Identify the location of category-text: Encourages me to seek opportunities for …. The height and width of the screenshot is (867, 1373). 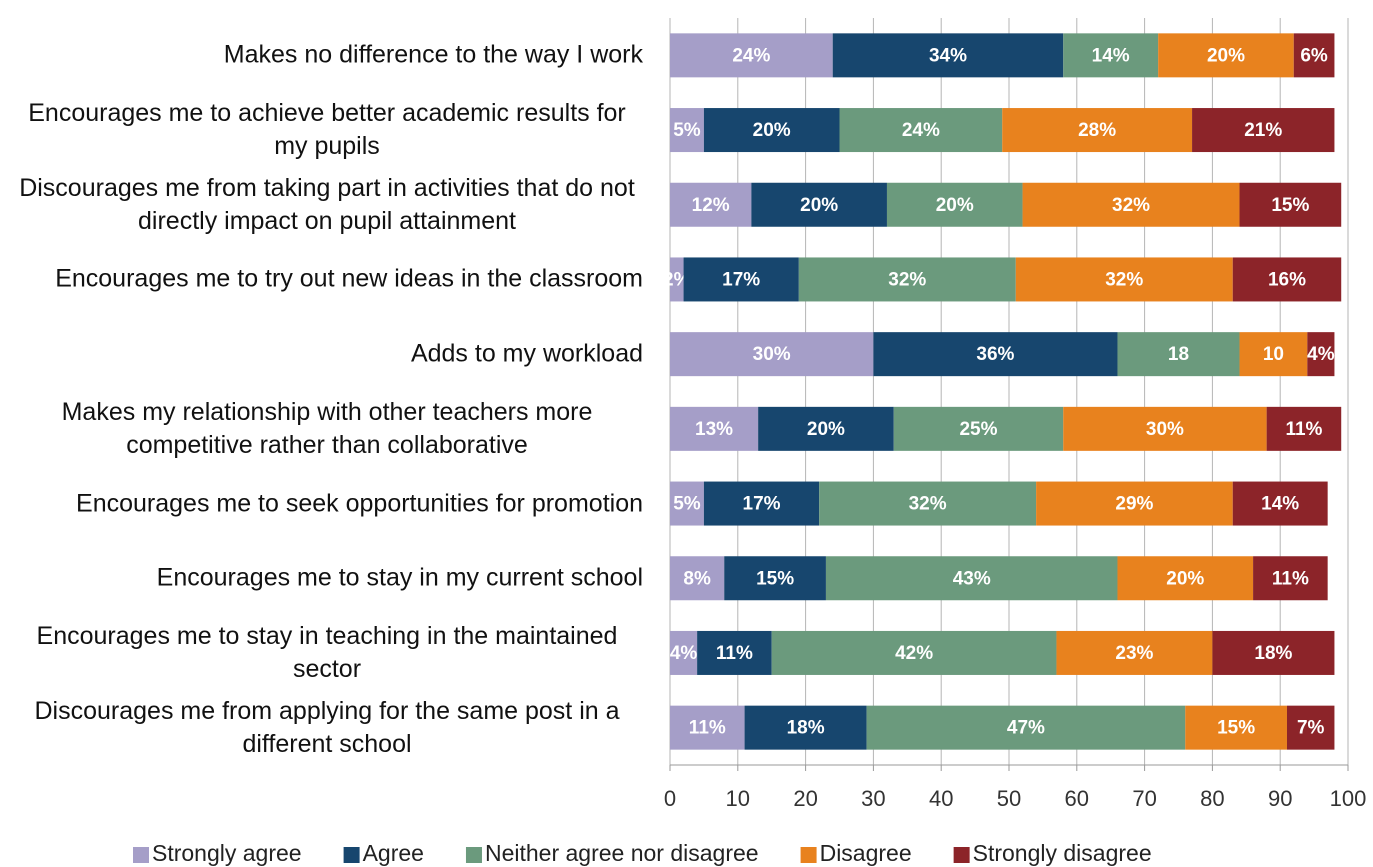
(359, 503).